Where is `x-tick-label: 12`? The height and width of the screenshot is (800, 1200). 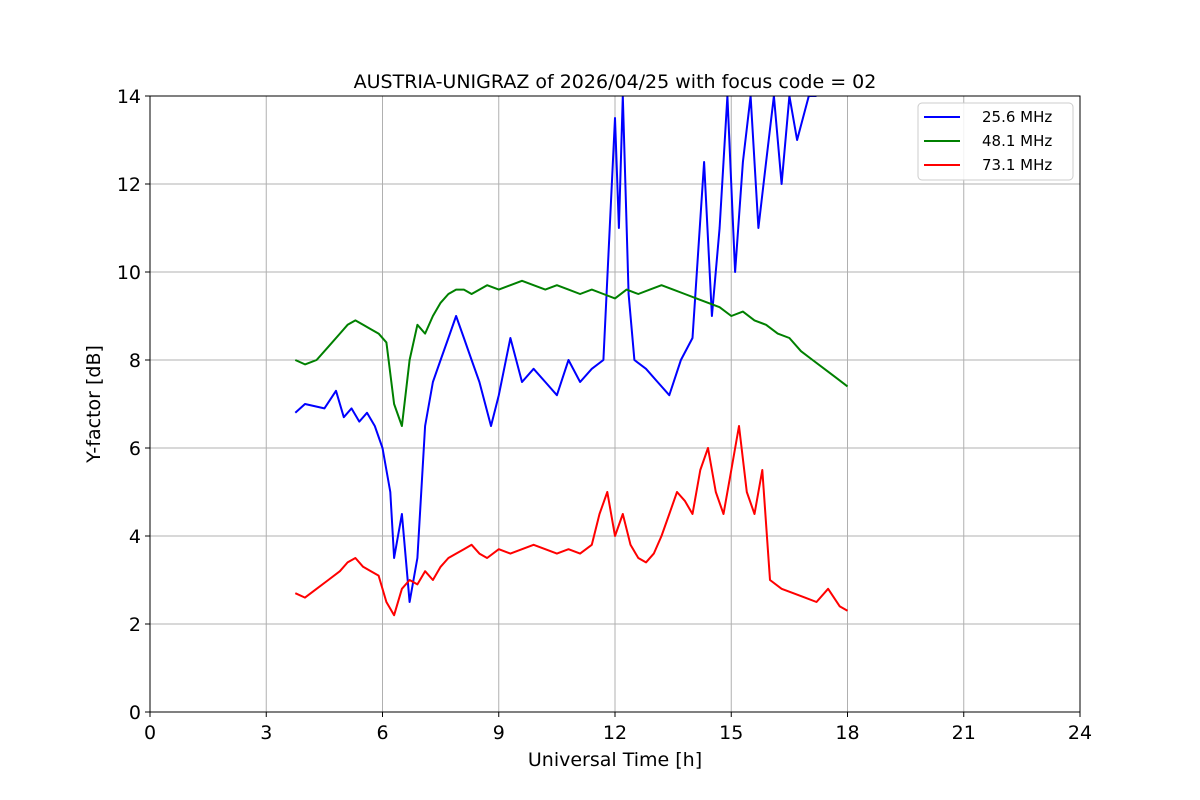 x-tick-label: 12 is located at coordinates (615, 733).